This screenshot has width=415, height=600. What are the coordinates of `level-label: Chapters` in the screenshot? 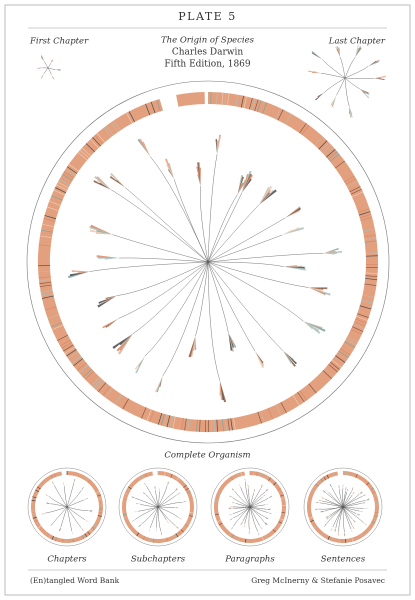 It's located at (67, 560).